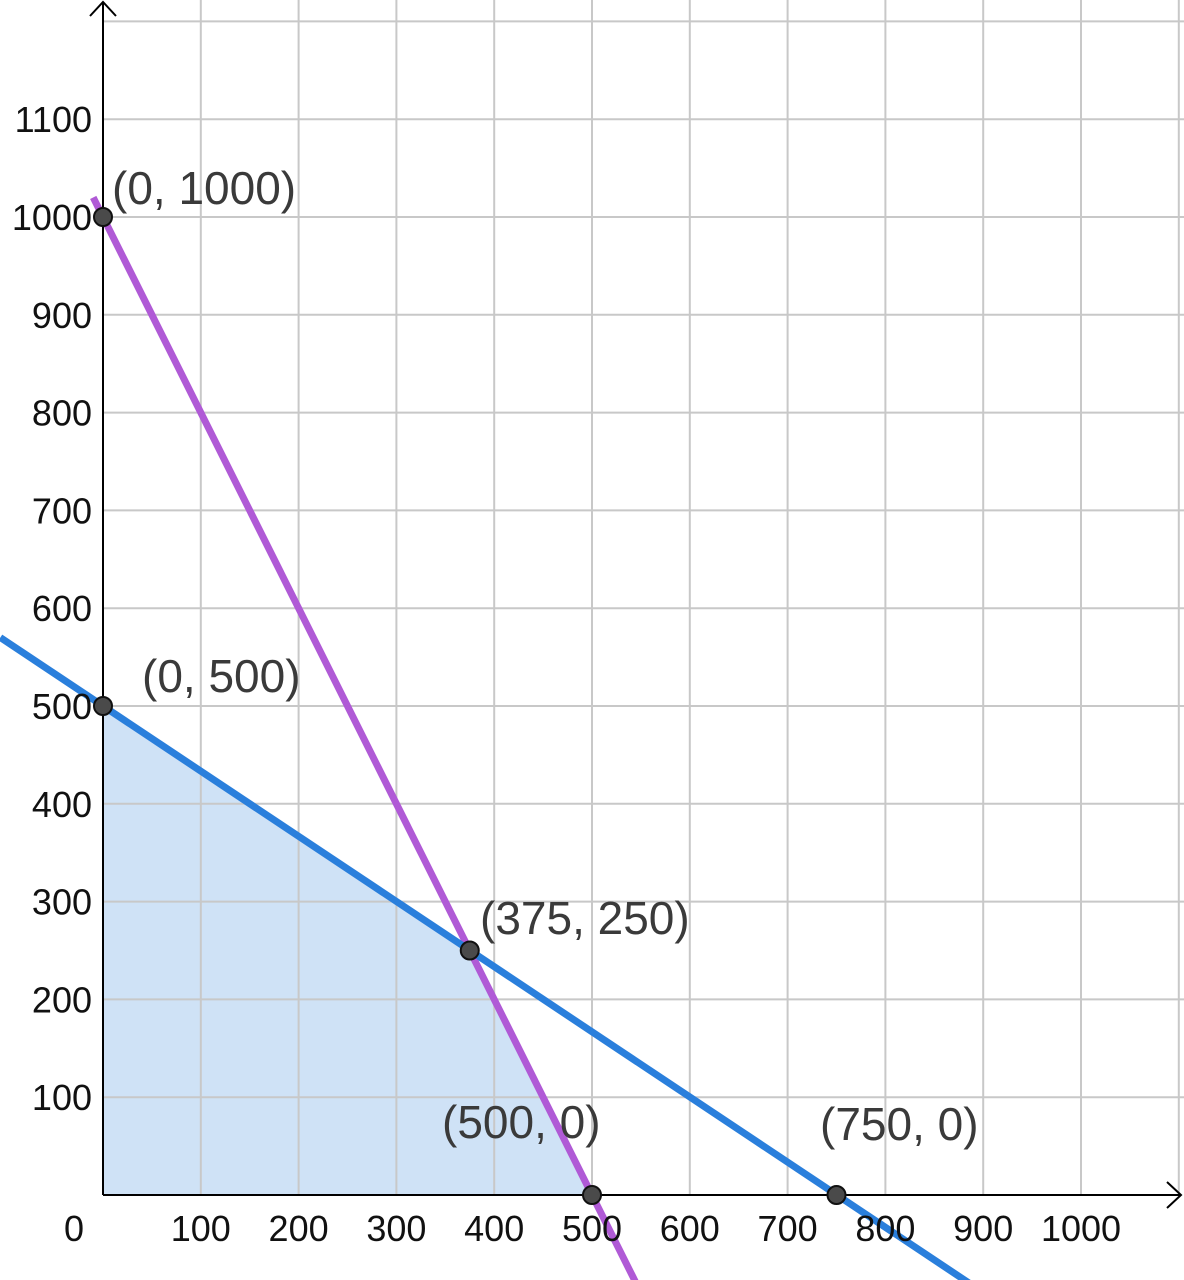 The height and width of the screenshot is (1280, 1184). What do you see at coordinates (494, 1228) in the screenshot?
I see `x-tick-label-400: 400` at bounding box center [494, 1228].